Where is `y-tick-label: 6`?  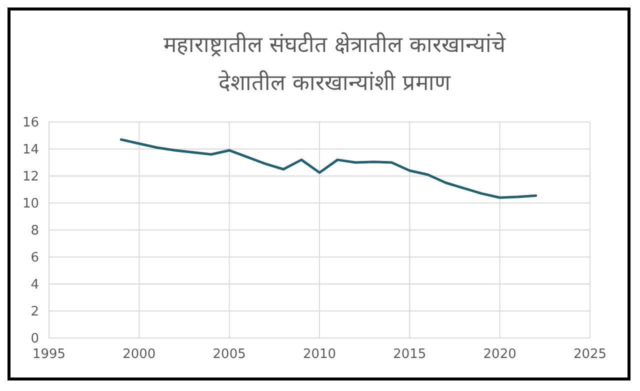 y-tick-label: 6 is located at coordinates (34, 258).